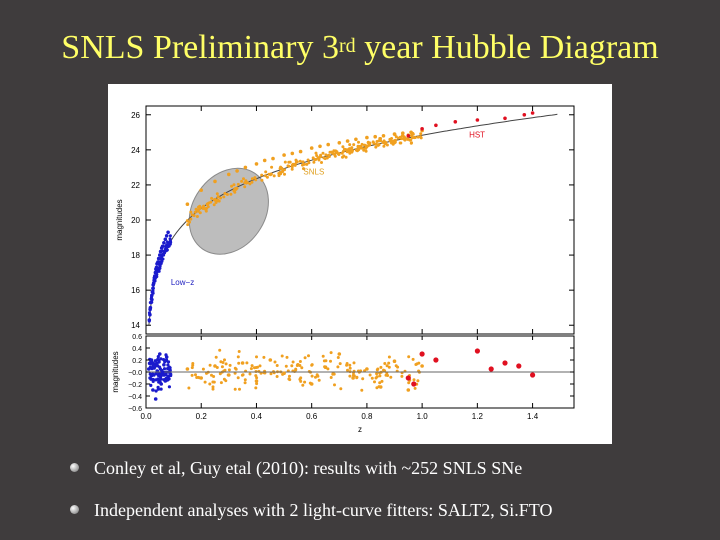 This screenshot has height=540, width=720. What do you see at coordinates (135, 115) in the screenshot?
I see `y-tick-label: 26` at bounding box center [135, 115].